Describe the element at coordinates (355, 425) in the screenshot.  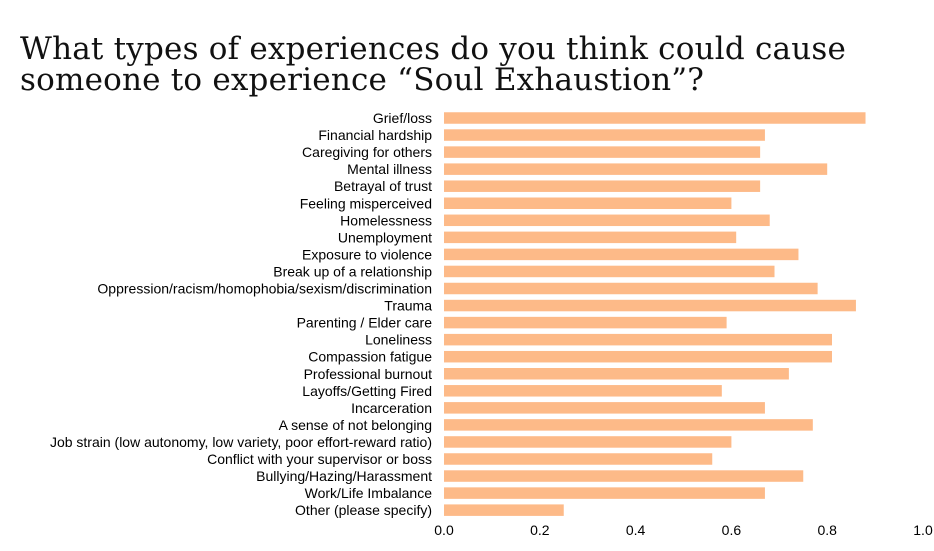
I see `category-label: A sense of not belonging` at that location.